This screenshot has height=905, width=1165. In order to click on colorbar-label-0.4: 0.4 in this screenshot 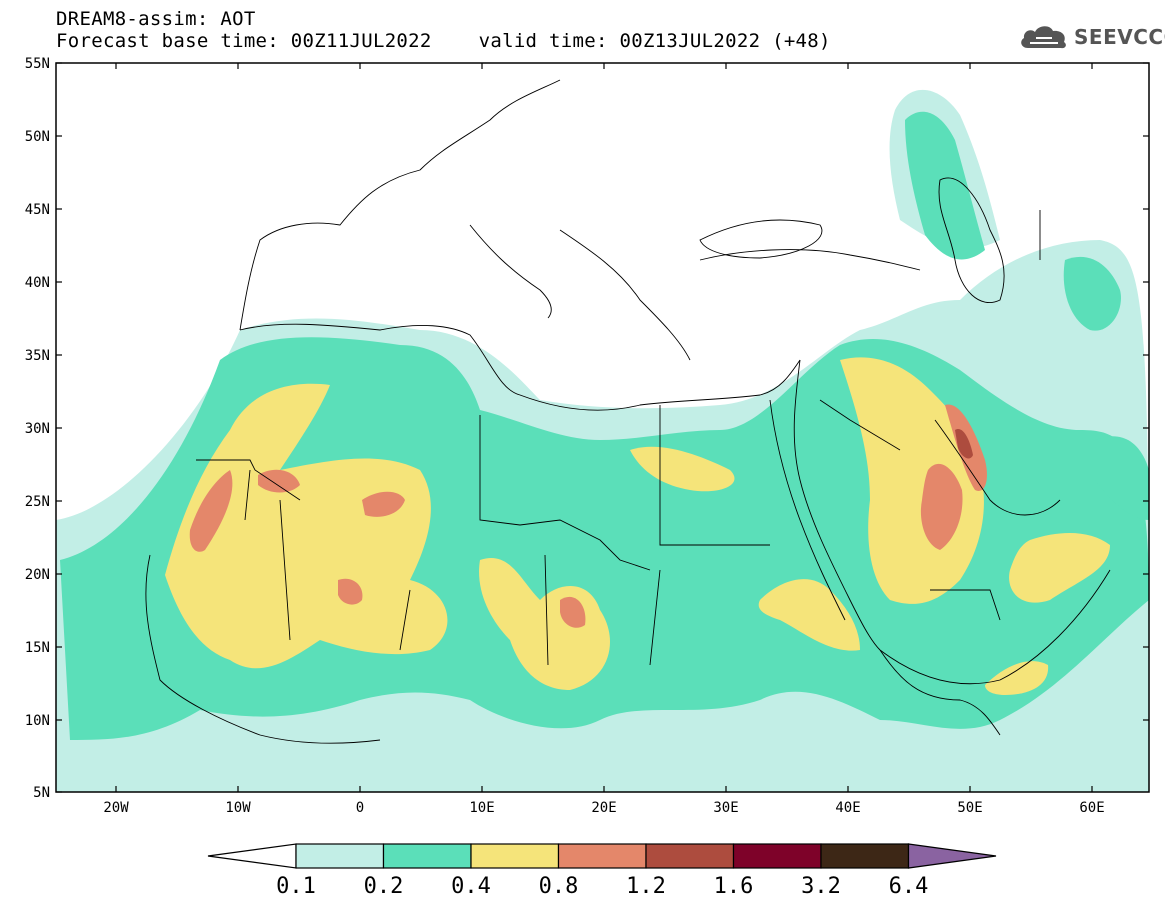, I will do `click(471, 886)`.